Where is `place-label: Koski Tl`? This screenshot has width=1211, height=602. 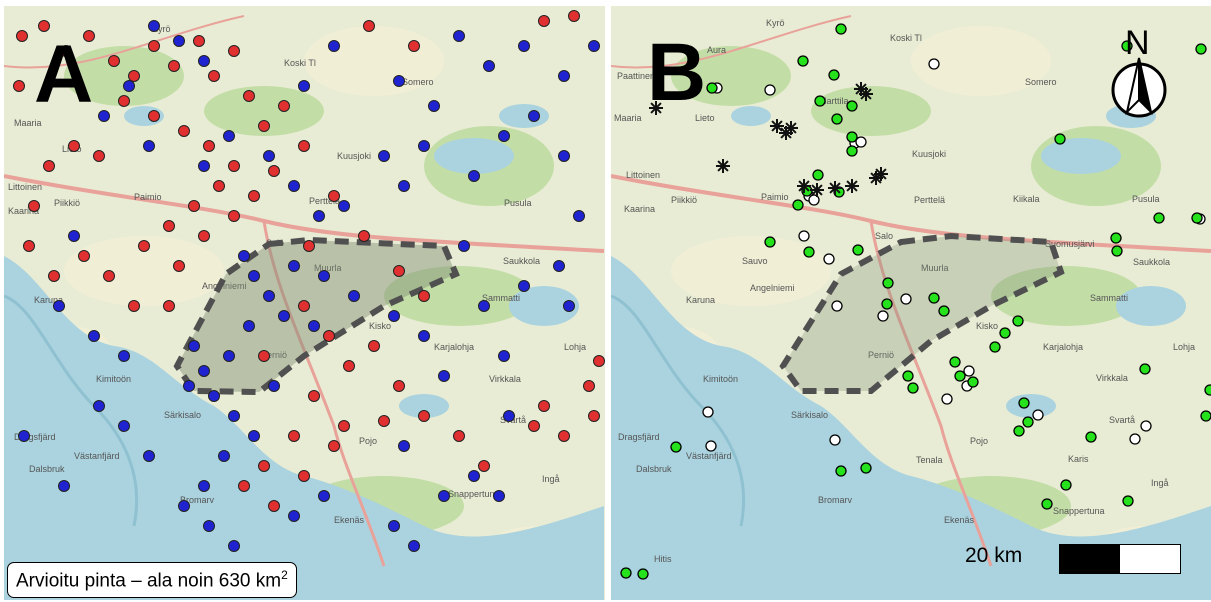 place-label: Koski Tl is located at coordinates (906, 38).